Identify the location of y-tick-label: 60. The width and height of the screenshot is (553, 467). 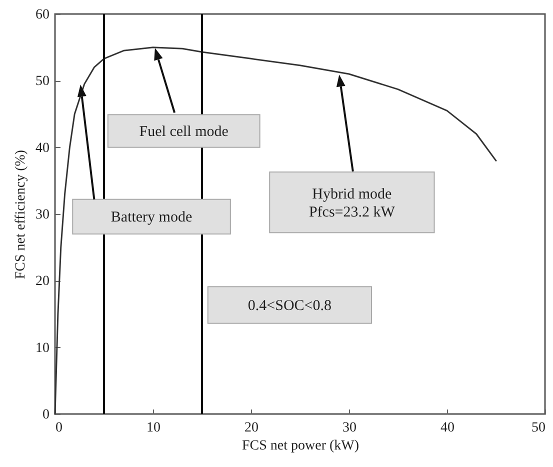
(43, 15).